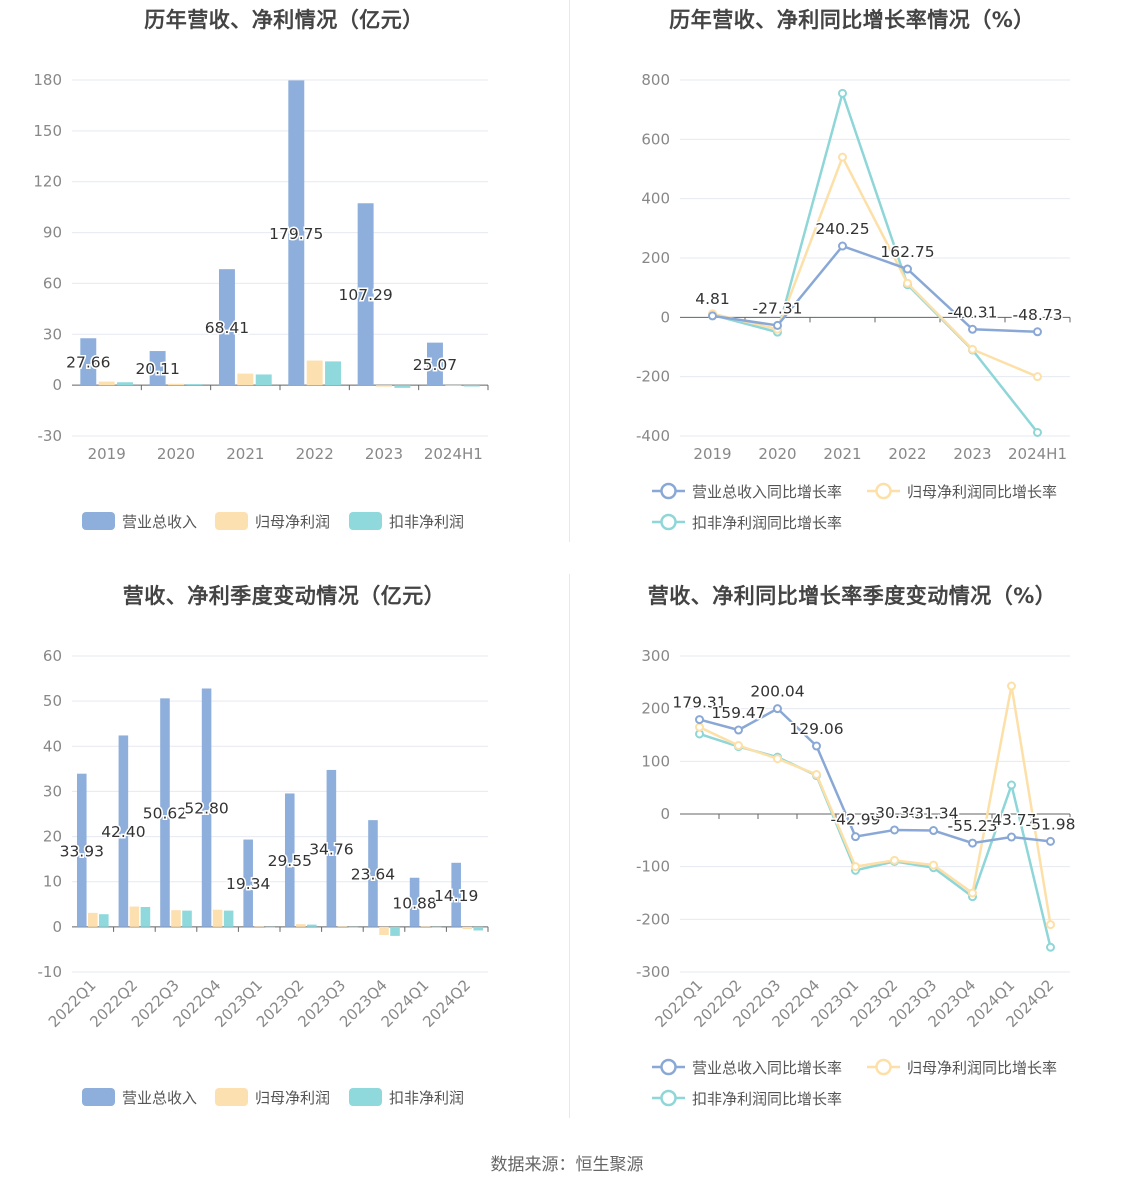 The width and height of the screenshot is (1134, 1188). Describe the element at coordinates (907, 252) in the screenshot. I see `data-label: 162.75` at that location.